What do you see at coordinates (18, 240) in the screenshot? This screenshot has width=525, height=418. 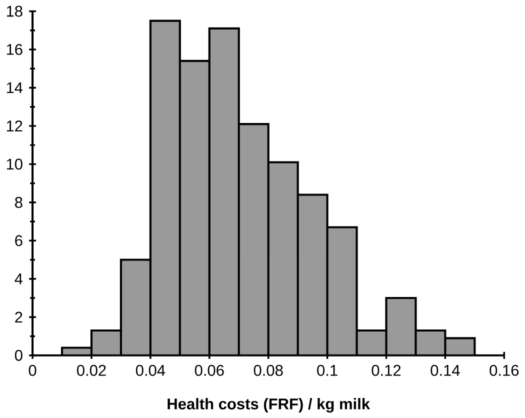 I see `y-tick-label: 6` at bounding box center [18, 240].